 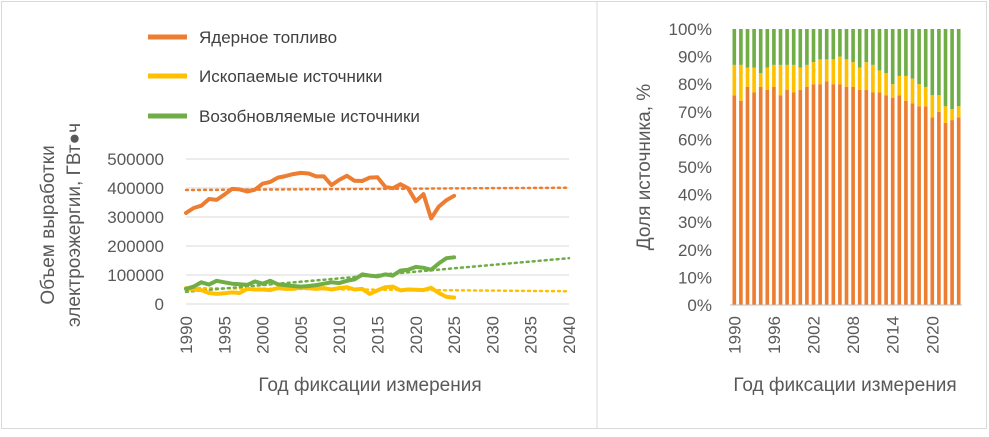 I want to click on x-tick-label-1995: 1995, so click(x=224, y=335).